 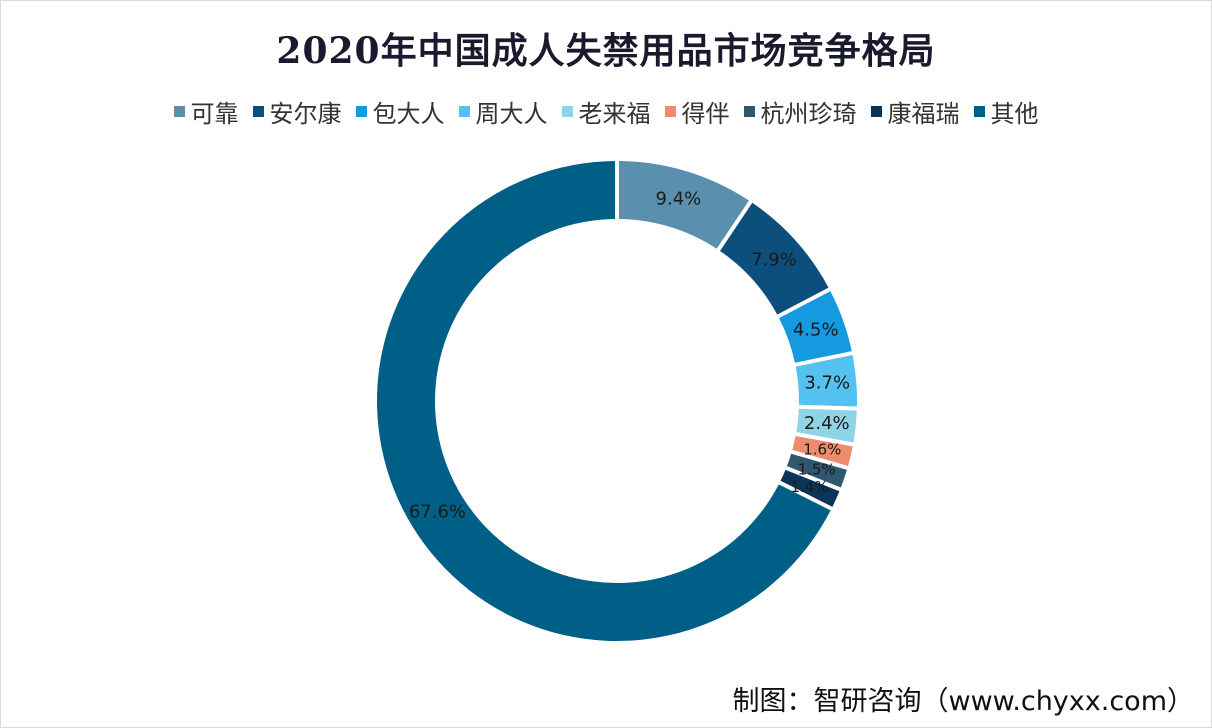 I want to click on slice-label: 1.4%, so click(x=810, y=487).